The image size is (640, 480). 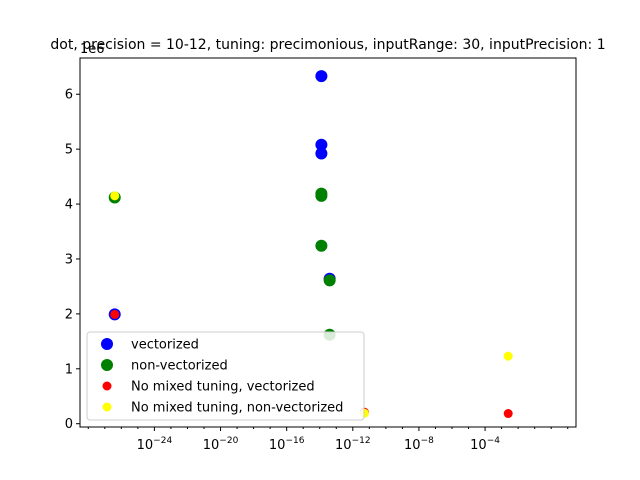 I want to click on legend-label: No mixed tuning, vectorized, so click(x=223, y=387).